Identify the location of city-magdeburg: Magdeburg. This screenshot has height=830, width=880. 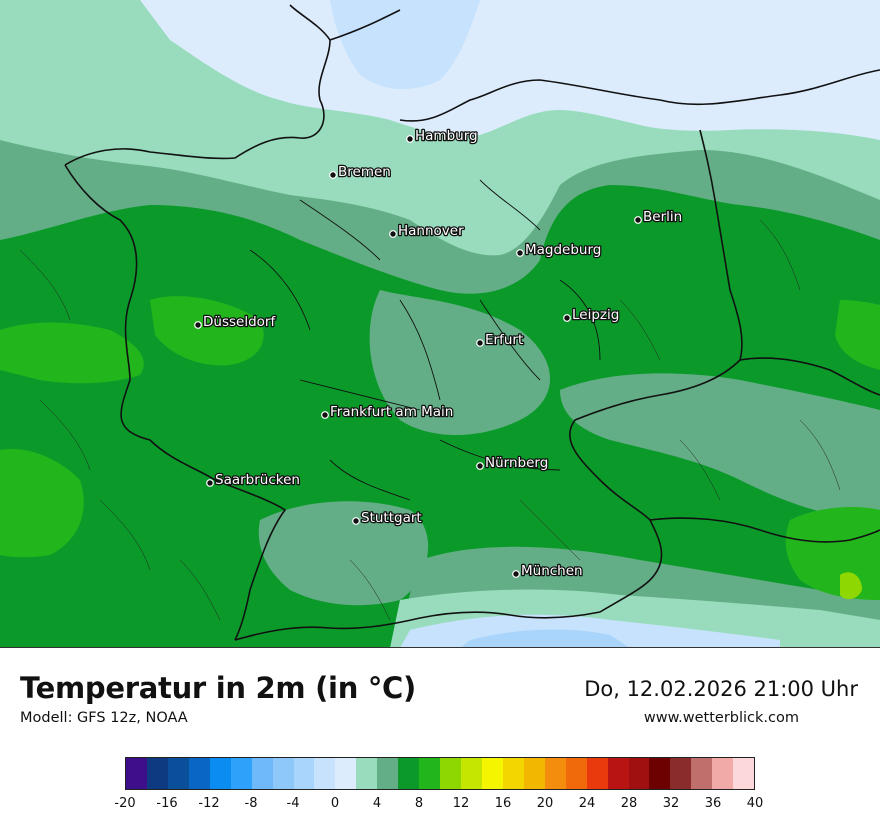
(559, 250).